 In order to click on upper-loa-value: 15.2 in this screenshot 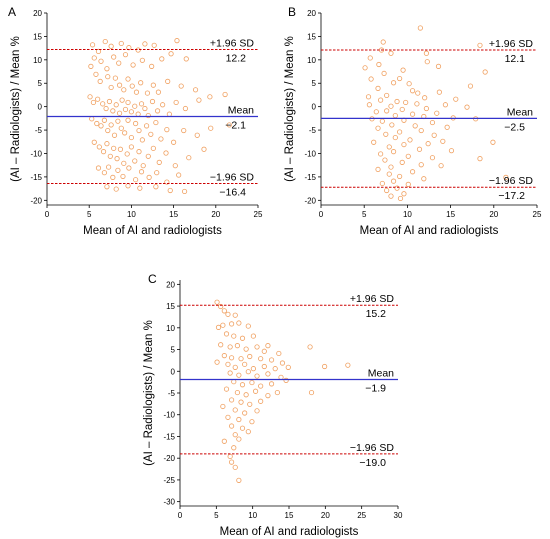, I will do `click(376, 314)`.